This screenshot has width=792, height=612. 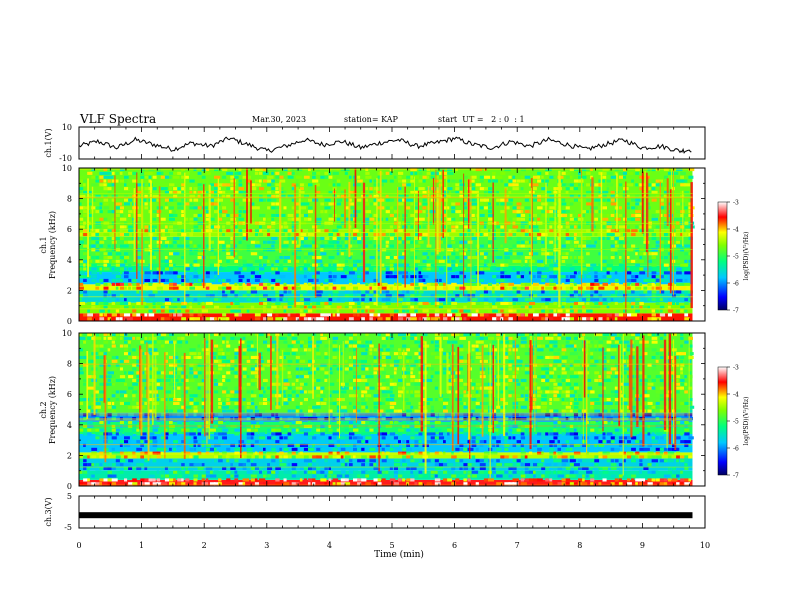 What do you see at coordinates (315, 241) in the screenshot?
I see `spectrogram-streak` at bounding box center [315, 241].